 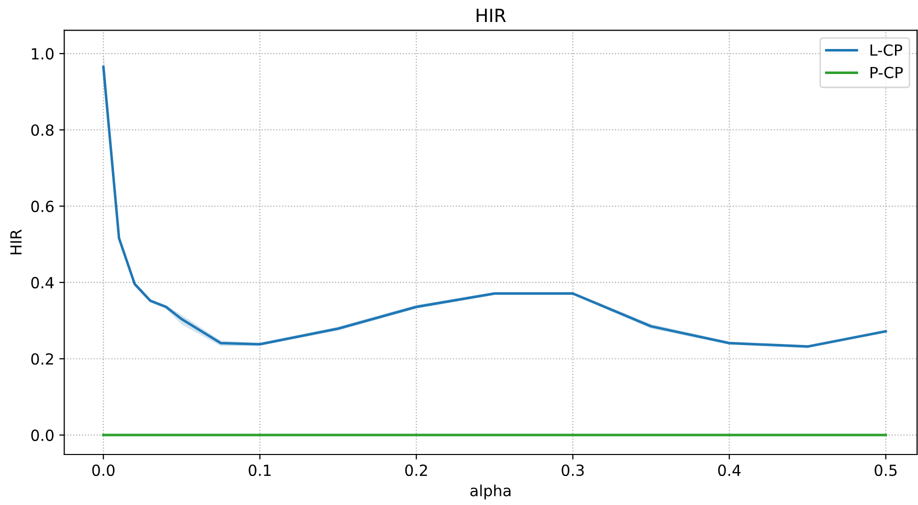 I want to click on y-axis-title: HIR, so click(x=16, y=242).